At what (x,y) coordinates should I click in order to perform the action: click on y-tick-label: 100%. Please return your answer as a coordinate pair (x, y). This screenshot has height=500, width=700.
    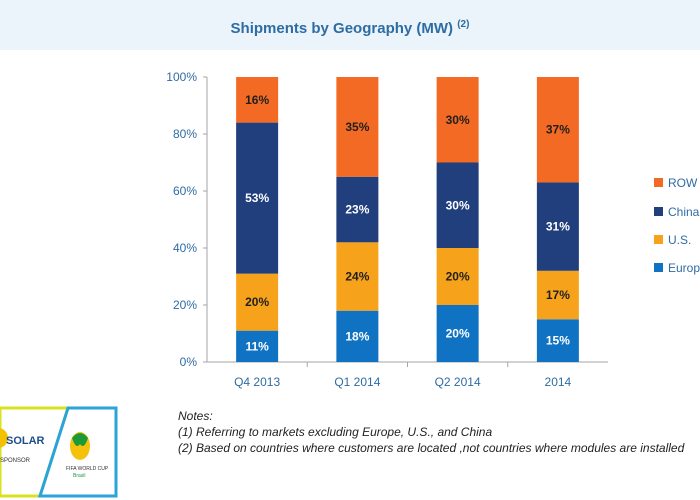
    Looking at the image, I should click on (181, 77).